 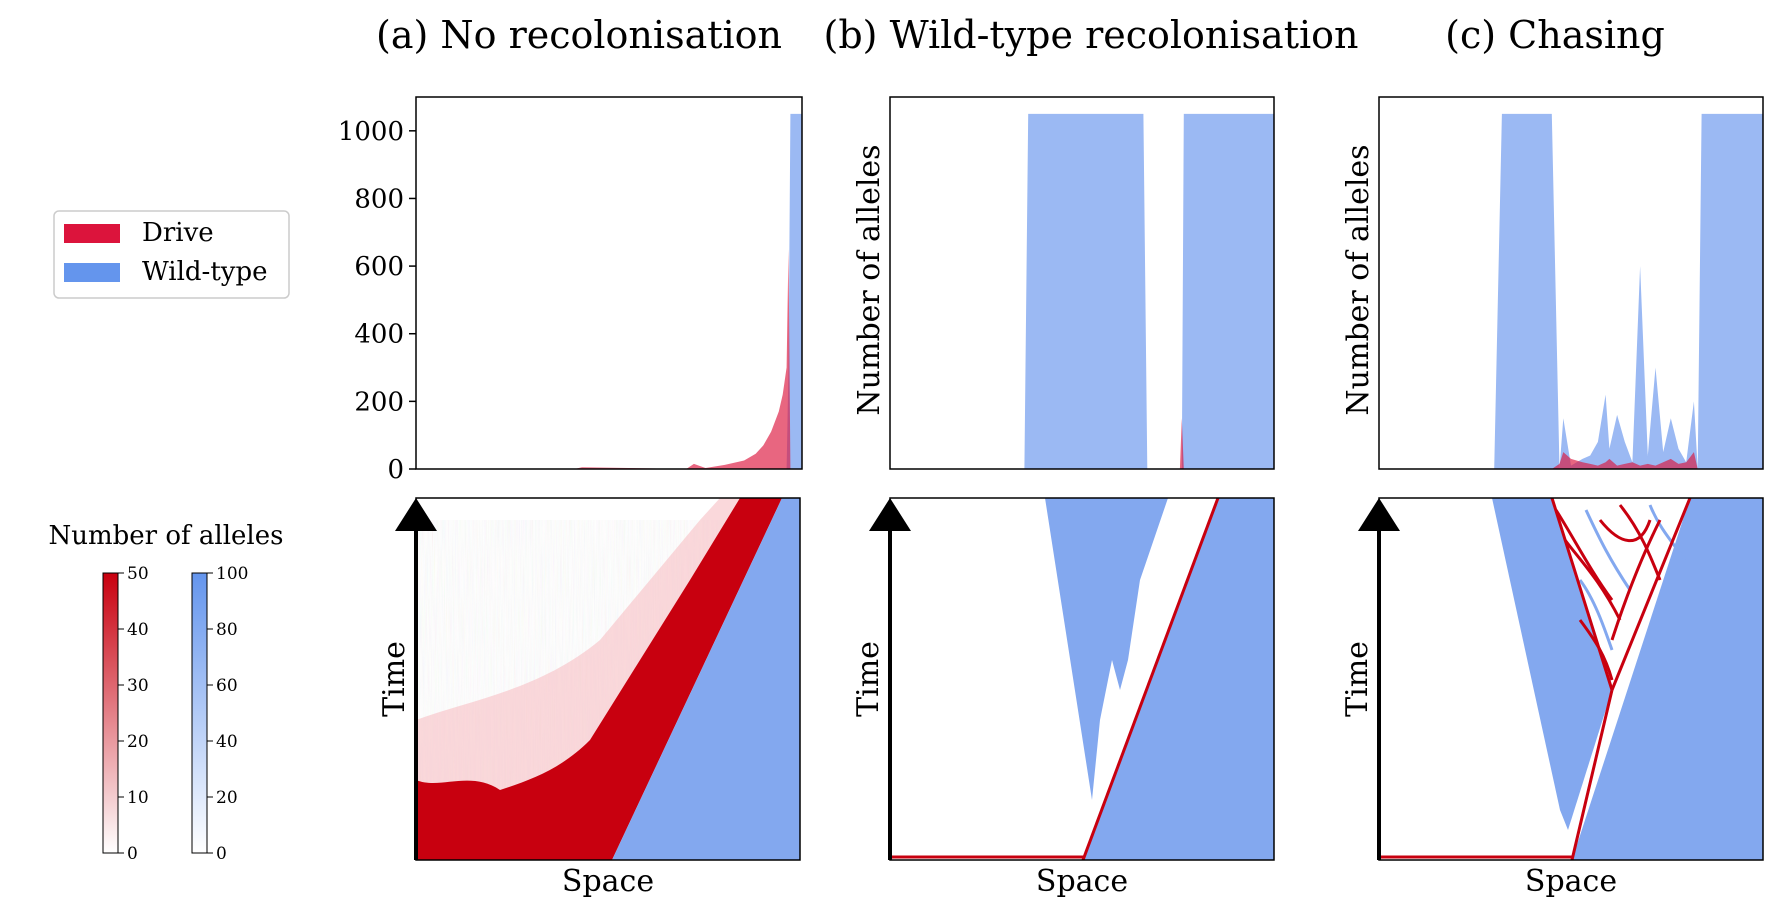 What do you see at coordinates (1357, 679) in the screenshot?
I see `time-label-c: Time` at bounding box center [1357, 679].